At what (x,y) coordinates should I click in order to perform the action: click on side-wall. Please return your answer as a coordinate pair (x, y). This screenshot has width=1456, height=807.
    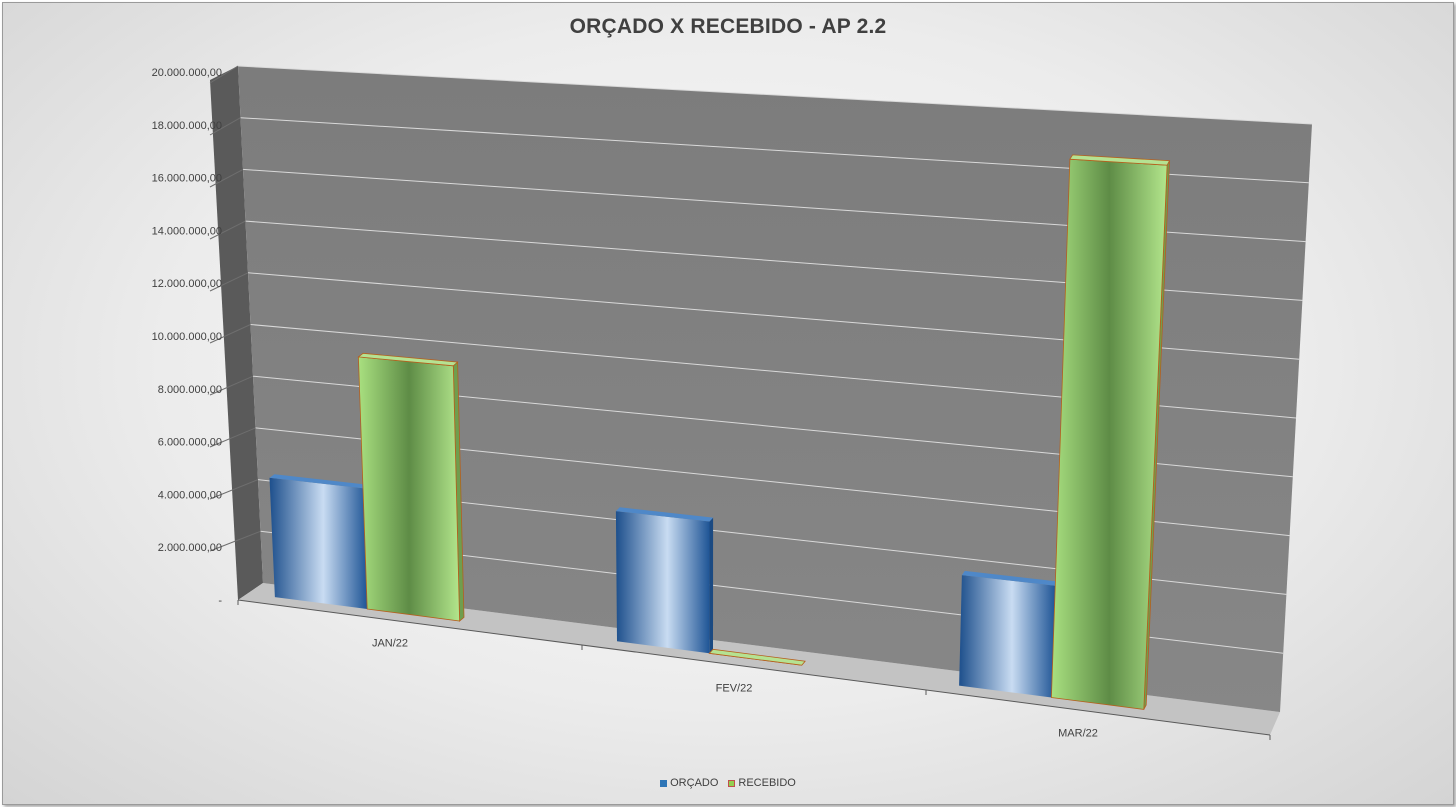
    Looking at the image, I should click on (236, 333).